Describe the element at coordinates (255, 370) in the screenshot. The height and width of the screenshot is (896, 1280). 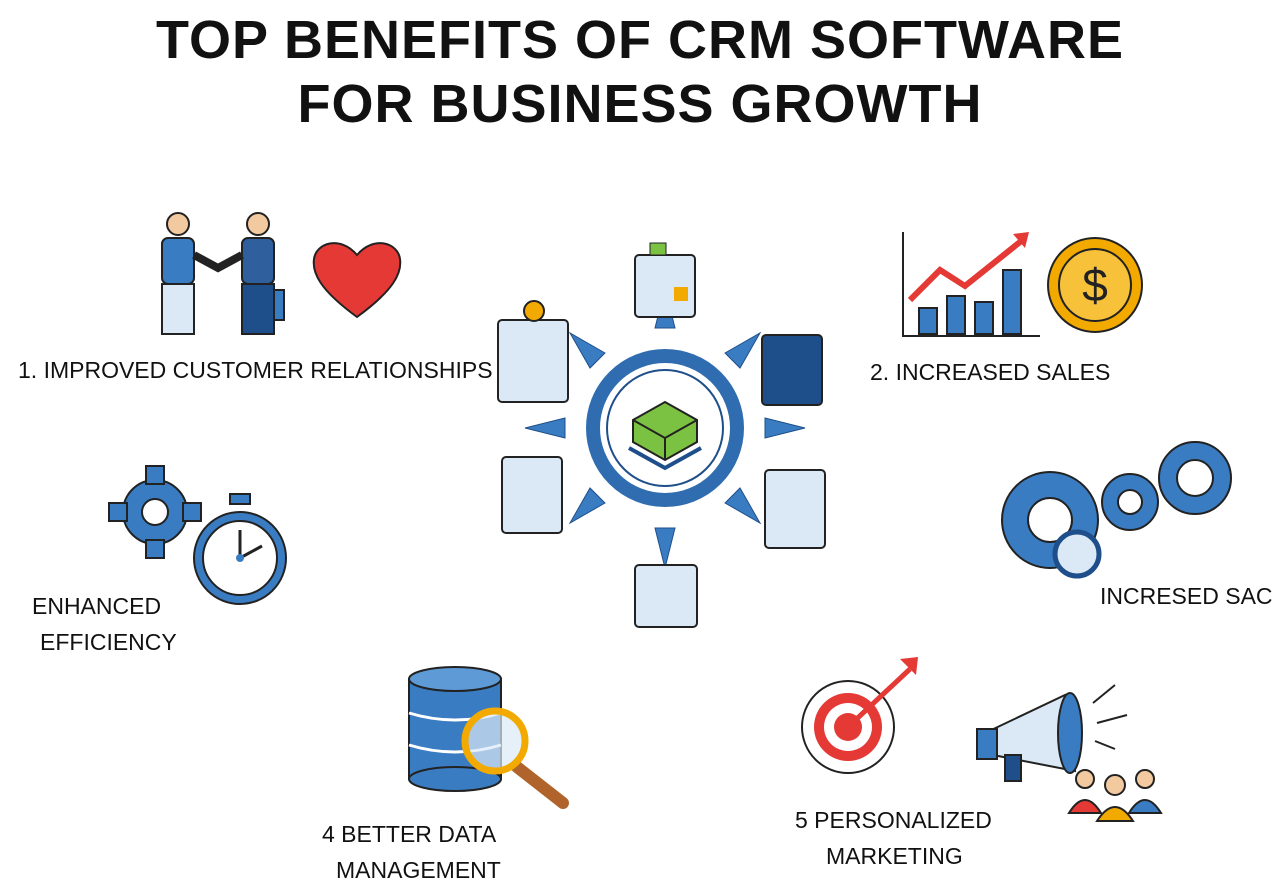
I see `benefit-1-label: 1. IMPROVED CUSTOMER RELATIONSHIPS` at that location.